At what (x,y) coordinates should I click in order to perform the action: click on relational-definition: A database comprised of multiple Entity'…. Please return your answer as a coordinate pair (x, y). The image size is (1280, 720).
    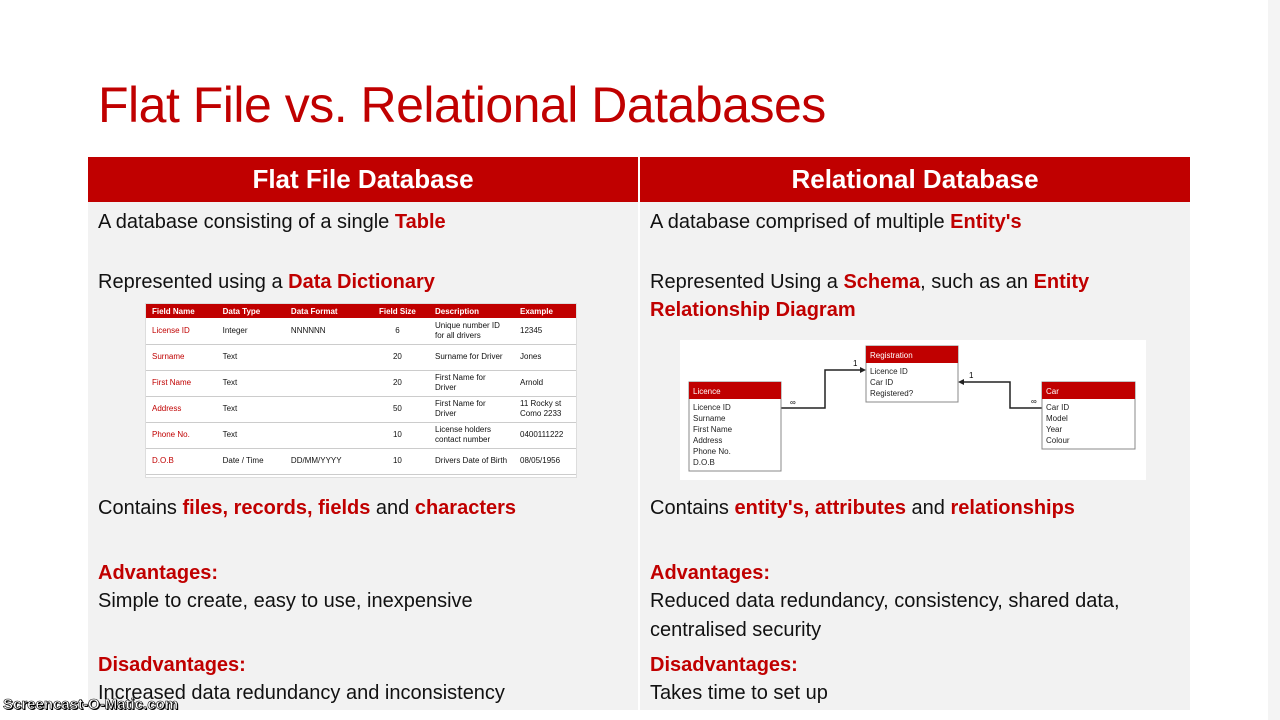
    Looking at the image, I should click on (836, 222).